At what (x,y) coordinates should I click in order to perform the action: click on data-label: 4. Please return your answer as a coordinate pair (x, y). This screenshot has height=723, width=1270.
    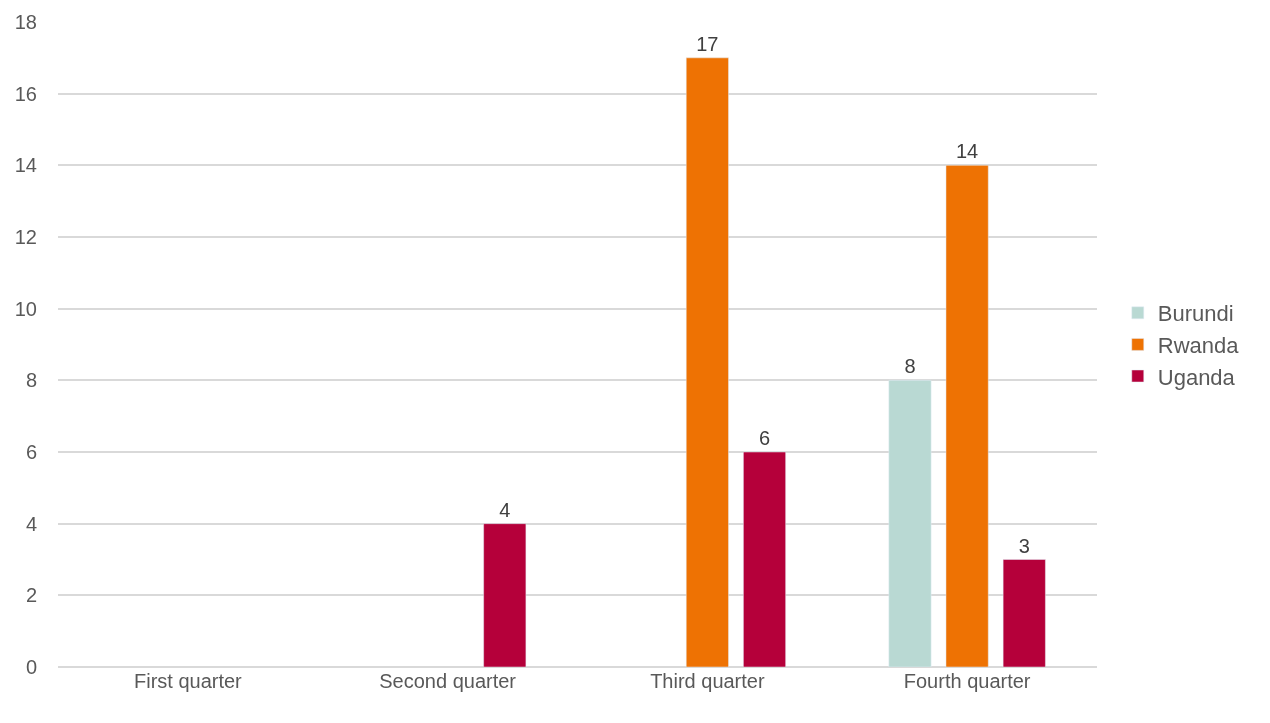
    Looking at the image, I should click on (505, 509).